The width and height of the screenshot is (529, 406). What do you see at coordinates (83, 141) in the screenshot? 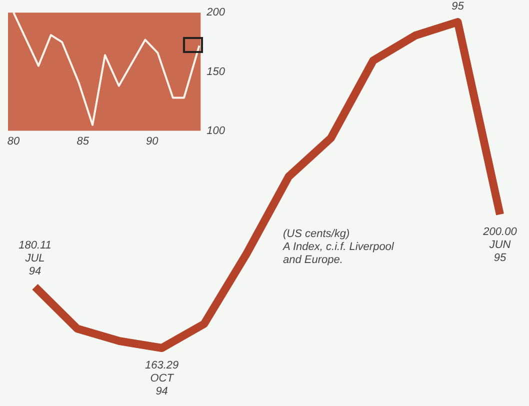
I see `x-tick-label: 85` at bounding box center [83, 141].